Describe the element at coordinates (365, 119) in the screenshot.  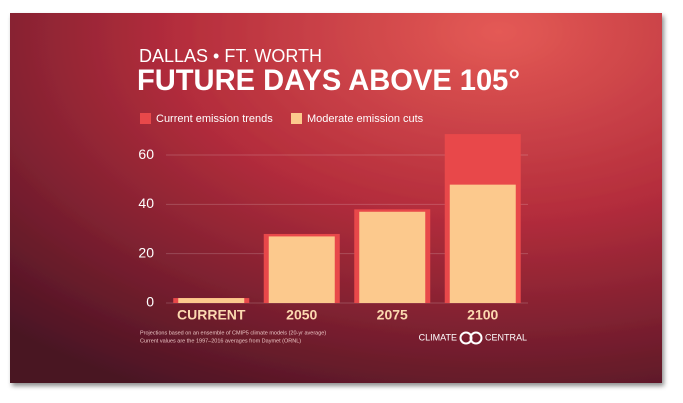
I see `legend-label: Moderate emission cuts` at that location.